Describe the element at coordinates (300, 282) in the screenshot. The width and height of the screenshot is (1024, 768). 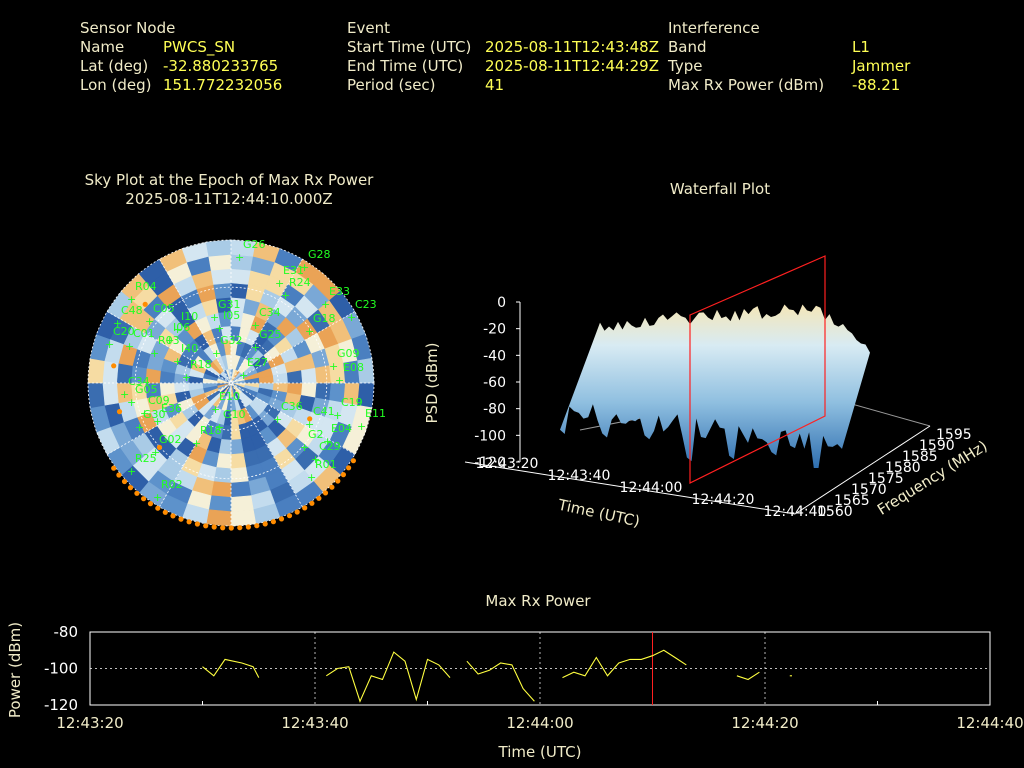
I see `satellite-label: R24` at that location.